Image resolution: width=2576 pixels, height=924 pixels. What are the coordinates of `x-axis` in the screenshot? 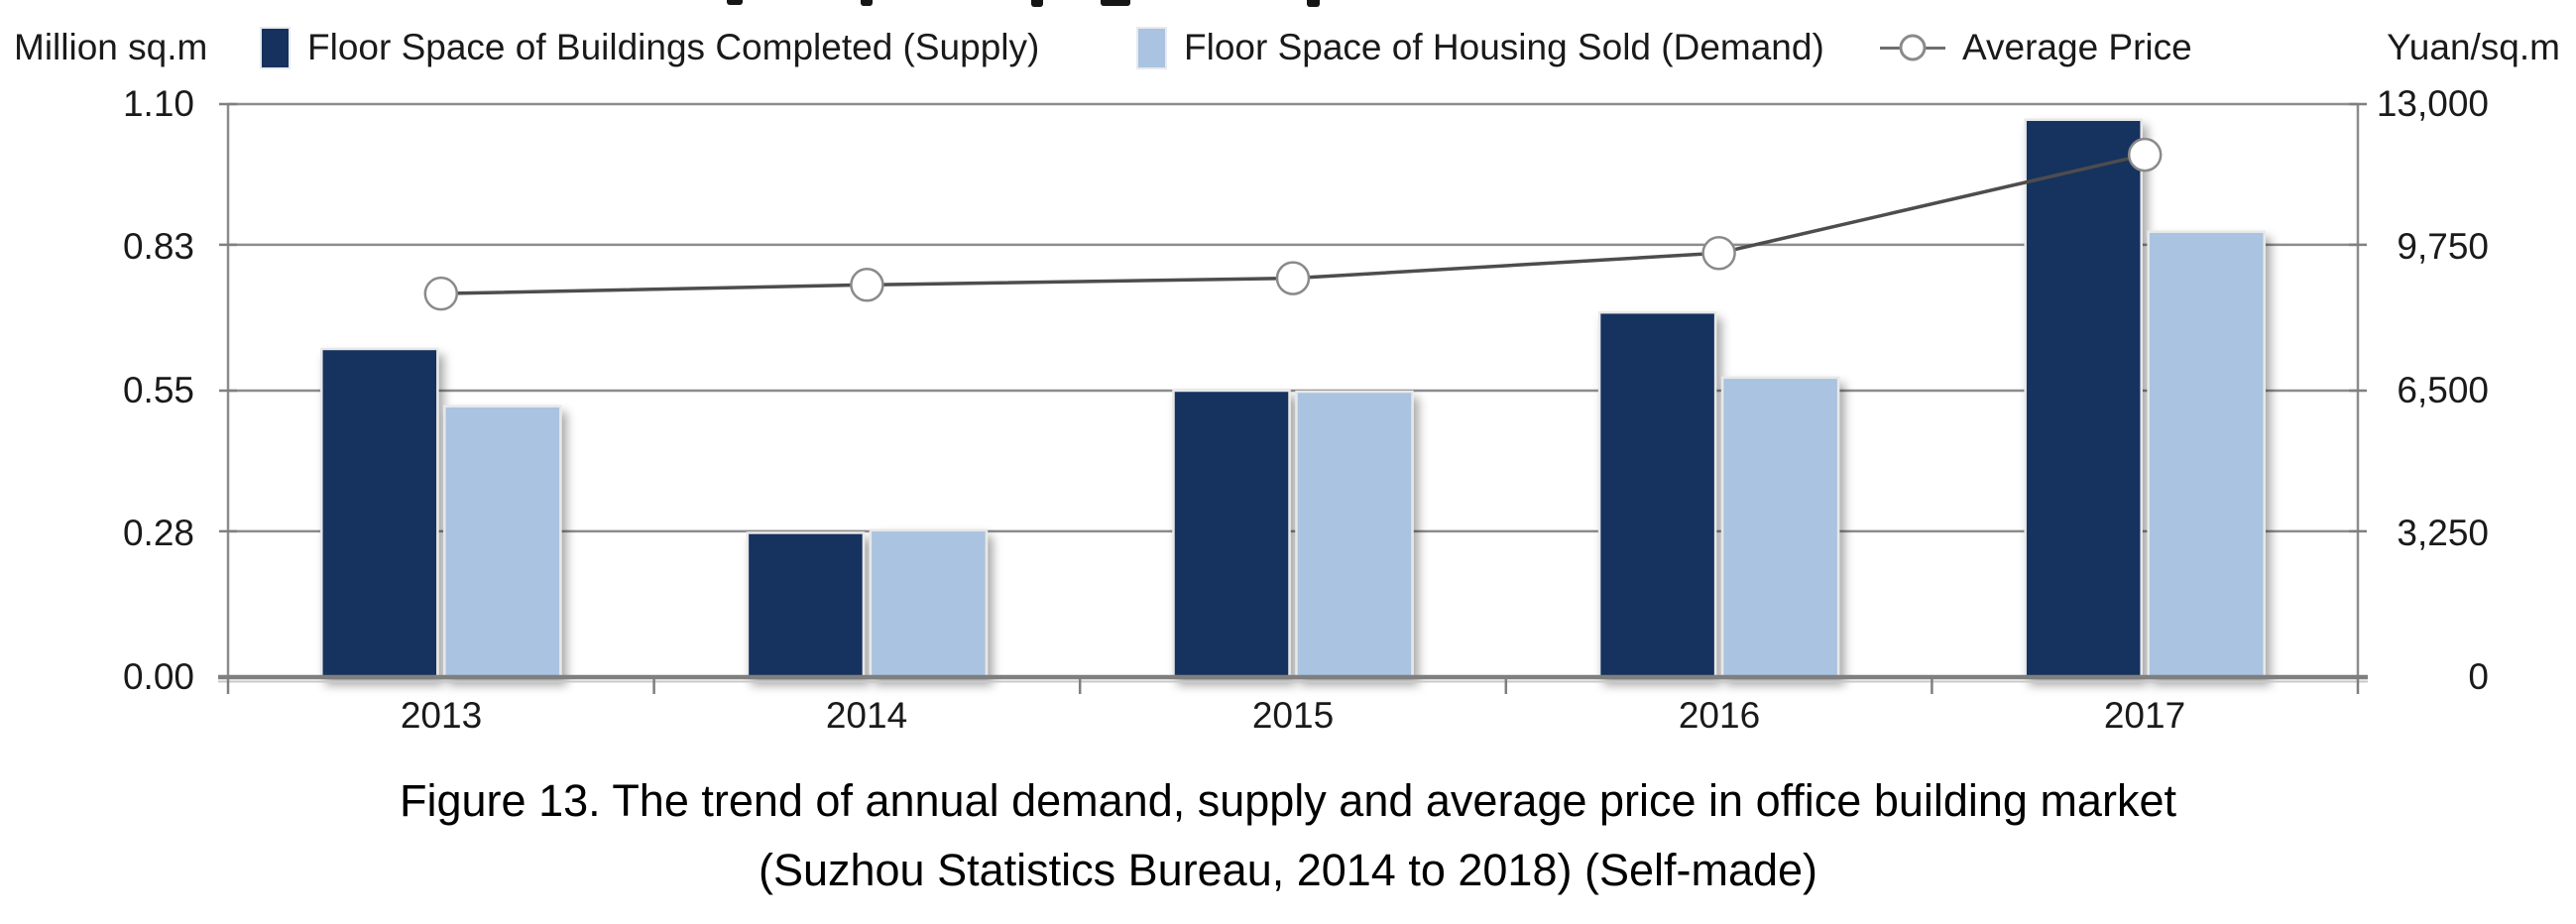 It's located at (1293, 684).